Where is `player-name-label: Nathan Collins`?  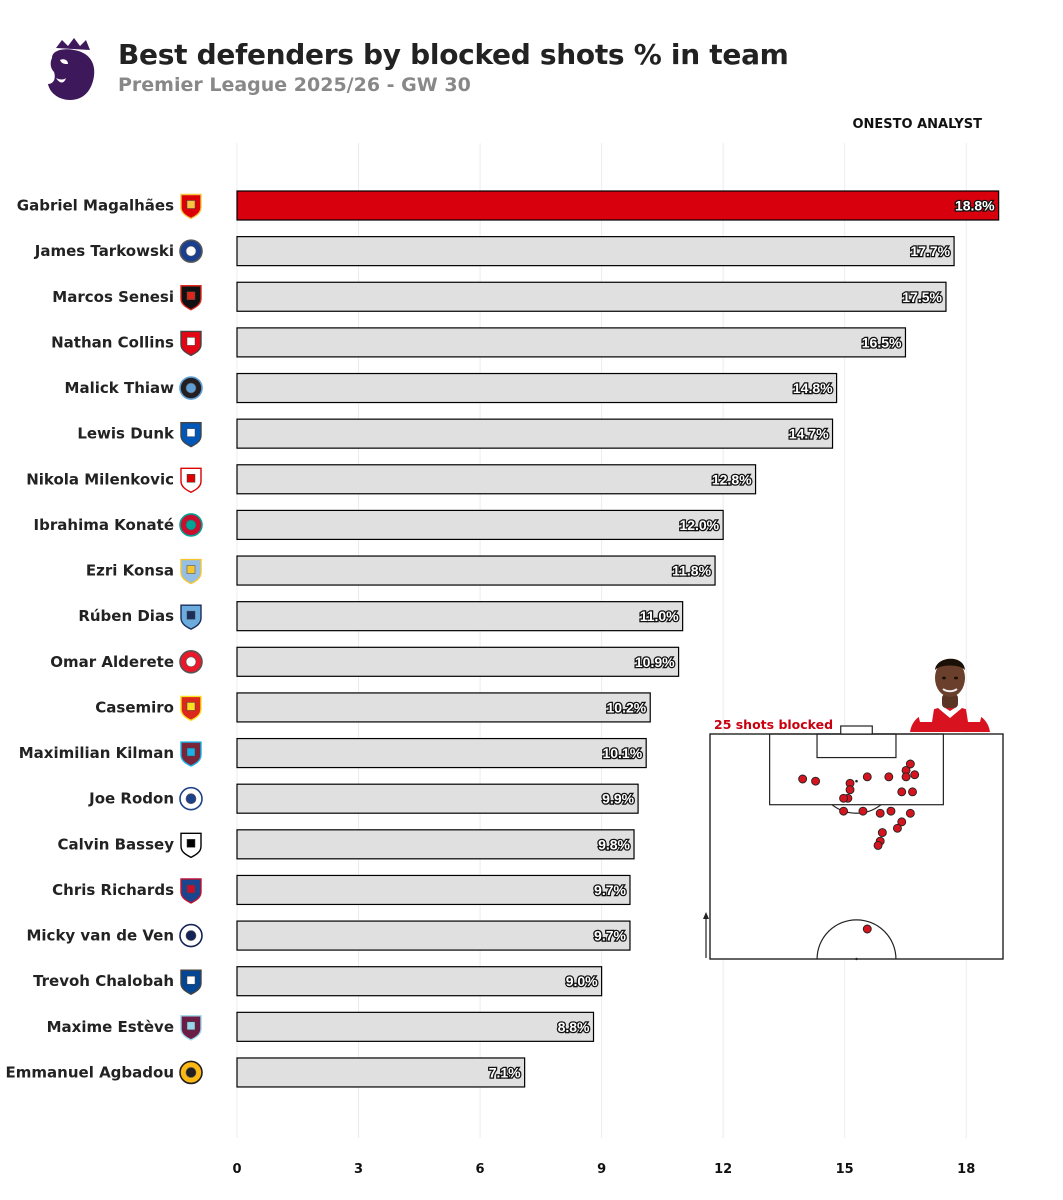 player-name-label: Nathan Collins is located at coordinates (112, 342).